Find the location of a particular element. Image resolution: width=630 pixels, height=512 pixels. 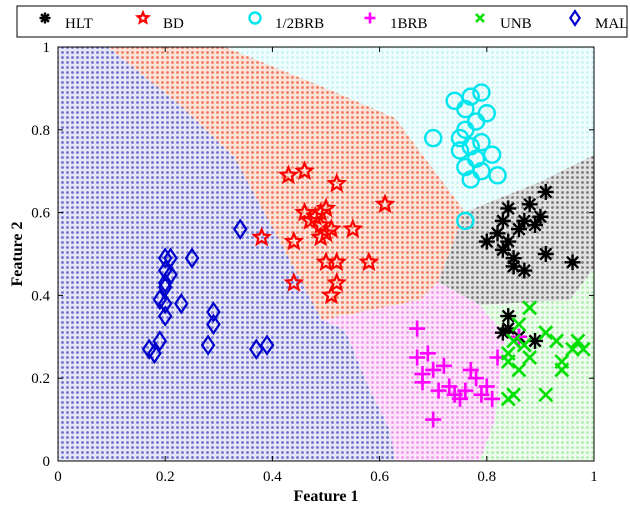

series-bd is located at coordinates (323, 232).